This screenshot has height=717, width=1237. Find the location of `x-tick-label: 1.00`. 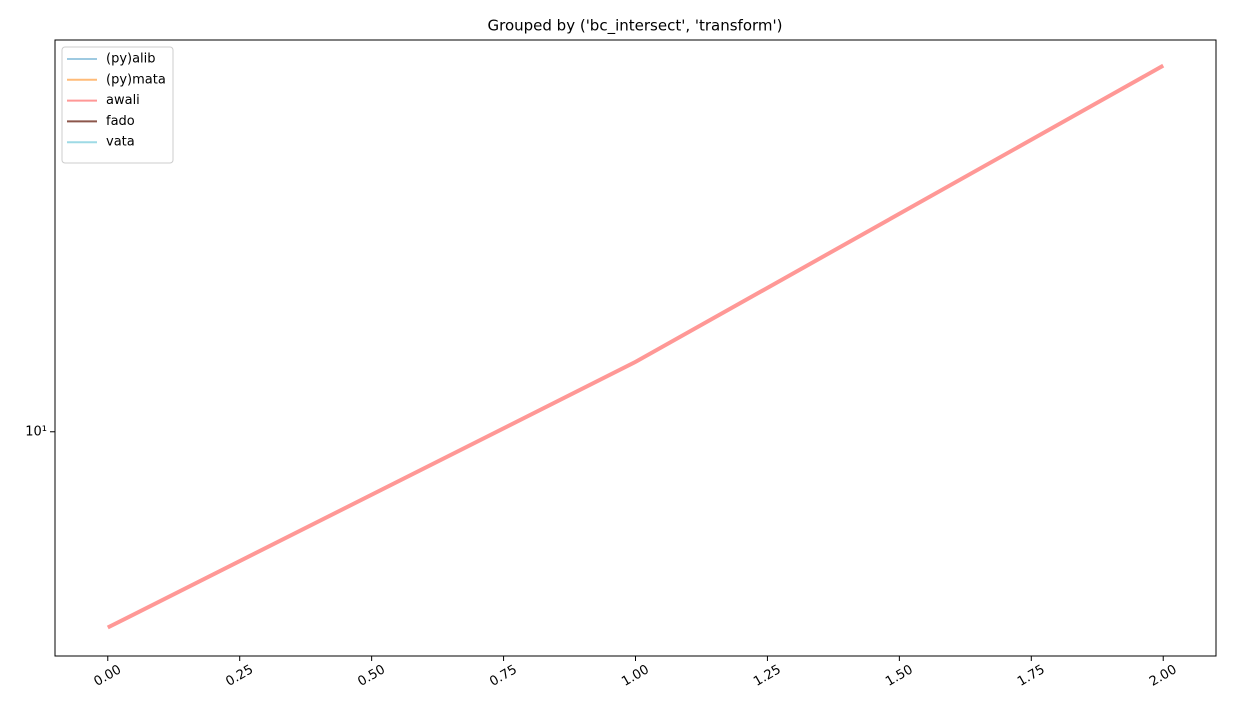

x-tick-label: 1.00 is located at coordinates (635, 675).